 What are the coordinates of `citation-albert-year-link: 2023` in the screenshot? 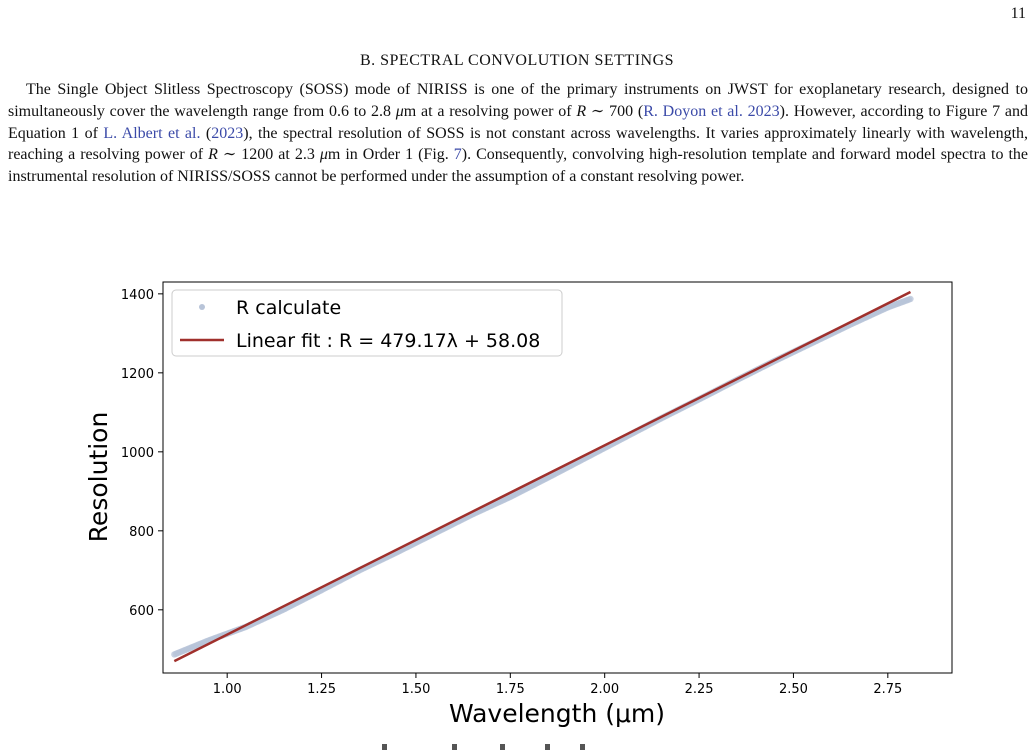 It's located at (227, 133).